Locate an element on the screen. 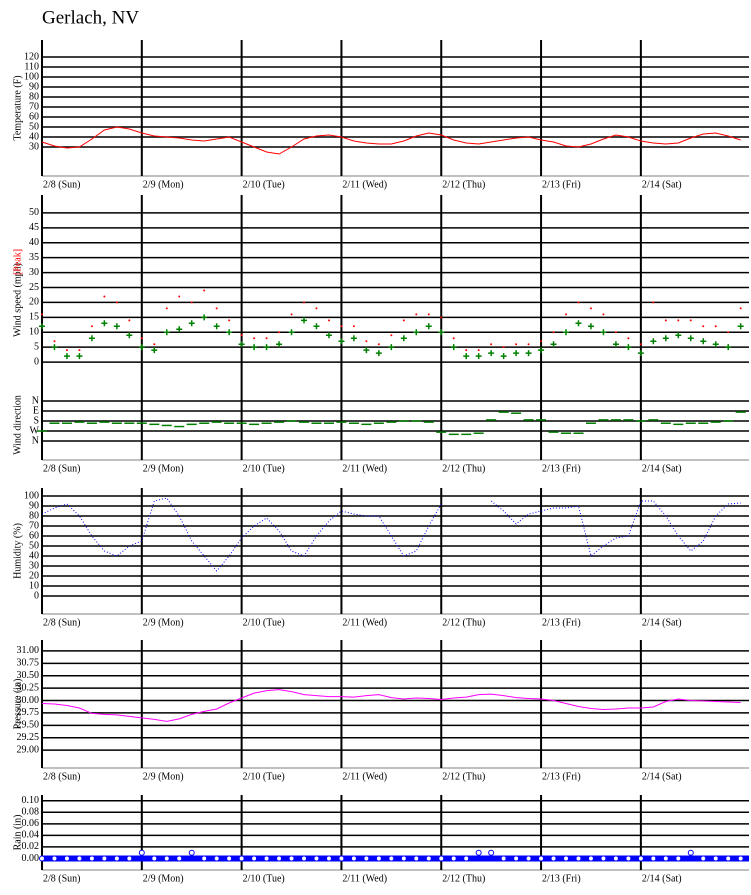 This screenshot has width=751, height=895. y-tick-label: 5 is located at coordinates (36, 346).